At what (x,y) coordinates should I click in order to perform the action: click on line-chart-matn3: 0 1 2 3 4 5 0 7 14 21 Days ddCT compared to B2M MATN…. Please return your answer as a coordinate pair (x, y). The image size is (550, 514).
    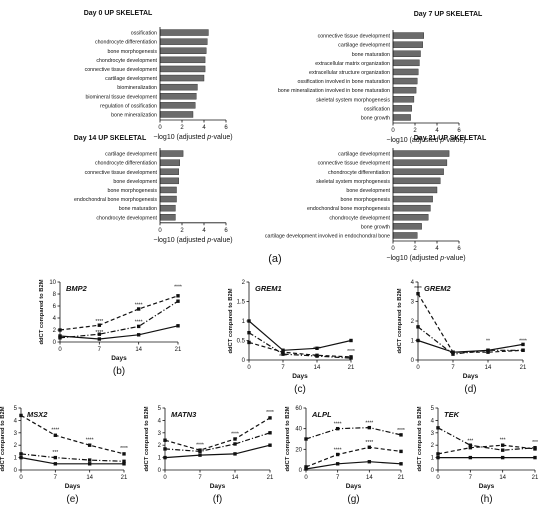
    Looking at the image, I should click on (209, 455).